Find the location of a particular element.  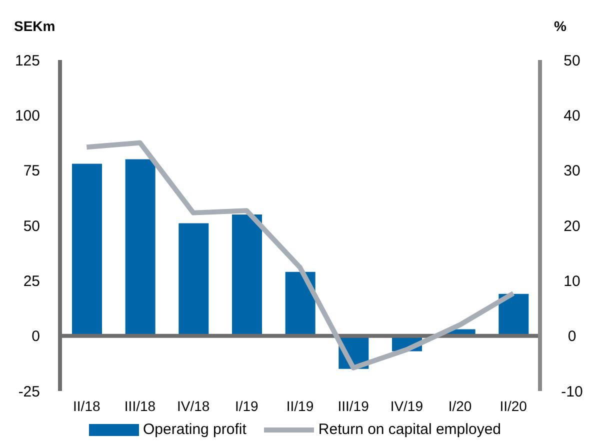

y-tick-label: 100 is located at coordinates (27, 115).